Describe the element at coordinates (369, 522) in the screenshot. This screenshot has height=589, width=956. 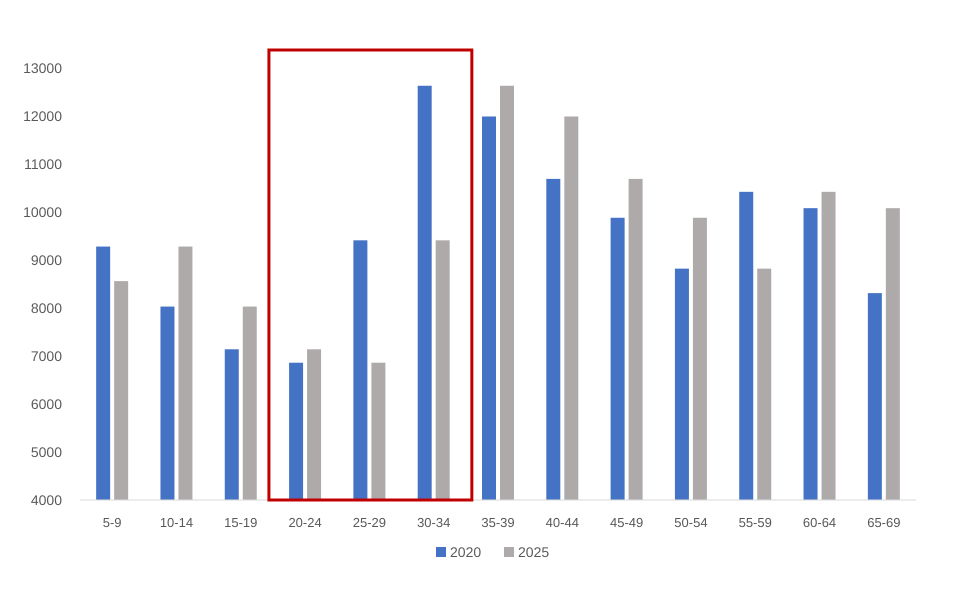
I see `x-tick-label: 25-29` at that location.